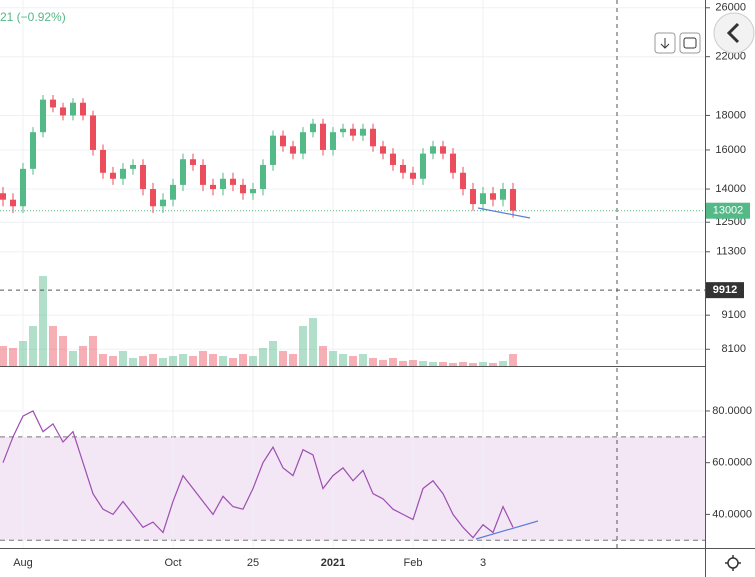 This screenshot has width=755, height=577. I want to click on y-tick-label: 18000, so click(730, 115).